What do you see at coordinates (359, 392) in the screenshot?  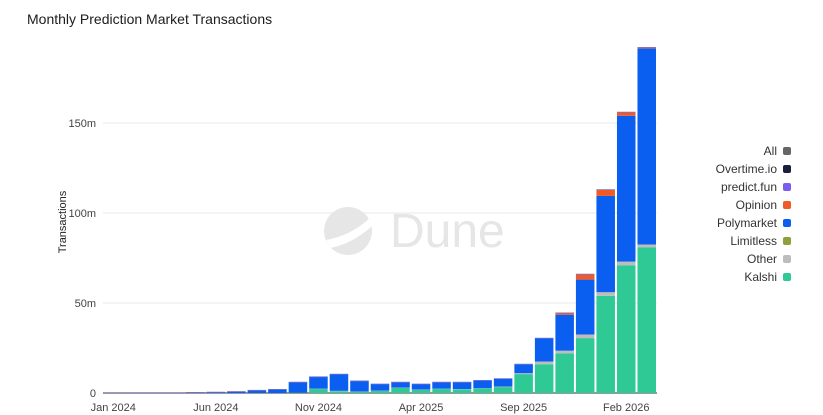 I see `bar-kalshi-jan-2025` at bounding box center [359, 392].